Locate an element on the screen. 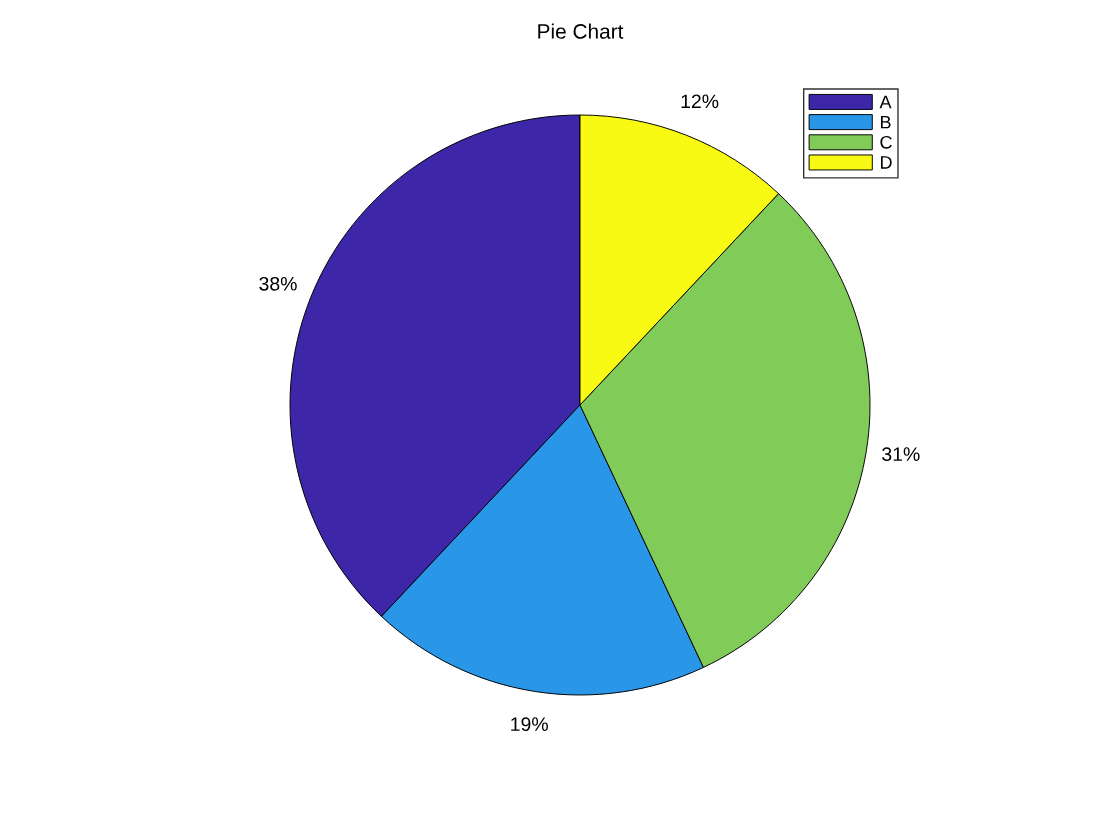 This screenshot has height=840, width=1120. data-label: 38% is located at coordinates (278, 283).